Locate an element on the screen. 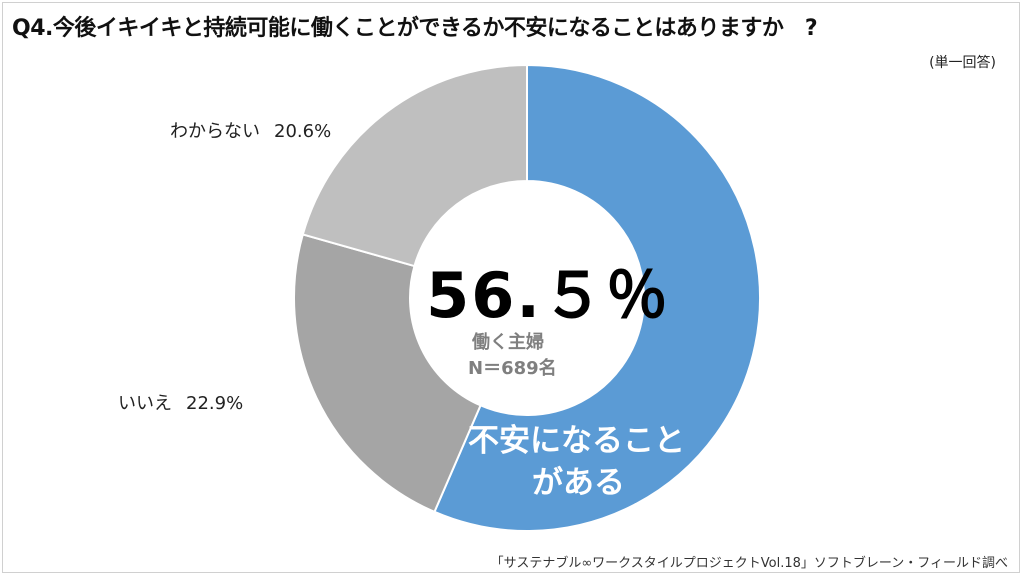 The width and height of the screenshot is (1024, 577). slice-label-anxious: 不安になること がある is located at coordinates (576, 462).